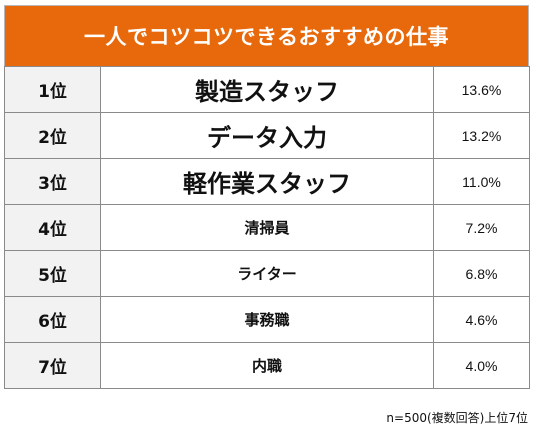 The image size is (536, 430). Describe the element at coordinates (52, 319) in the screenshot. I see `rank-cell: 6位` at that location.